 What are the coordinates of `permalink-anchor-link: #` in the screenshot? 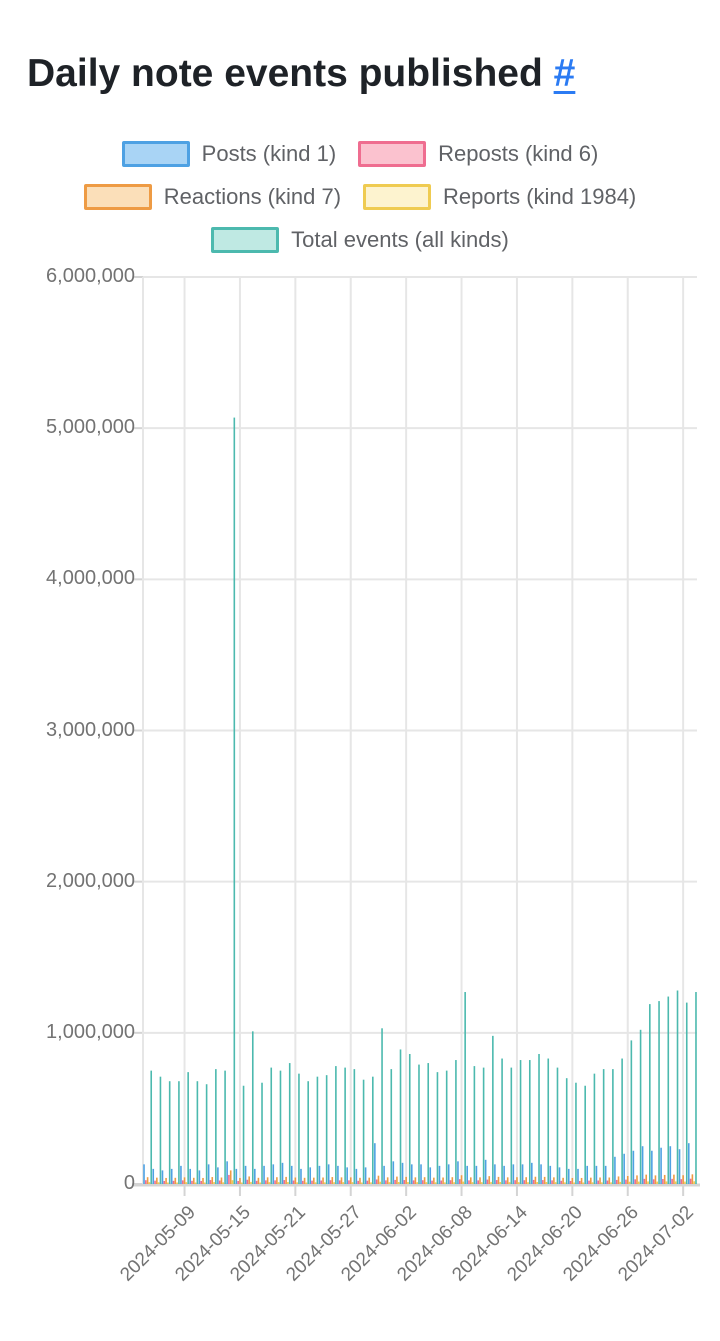 It's located at (564, 73).